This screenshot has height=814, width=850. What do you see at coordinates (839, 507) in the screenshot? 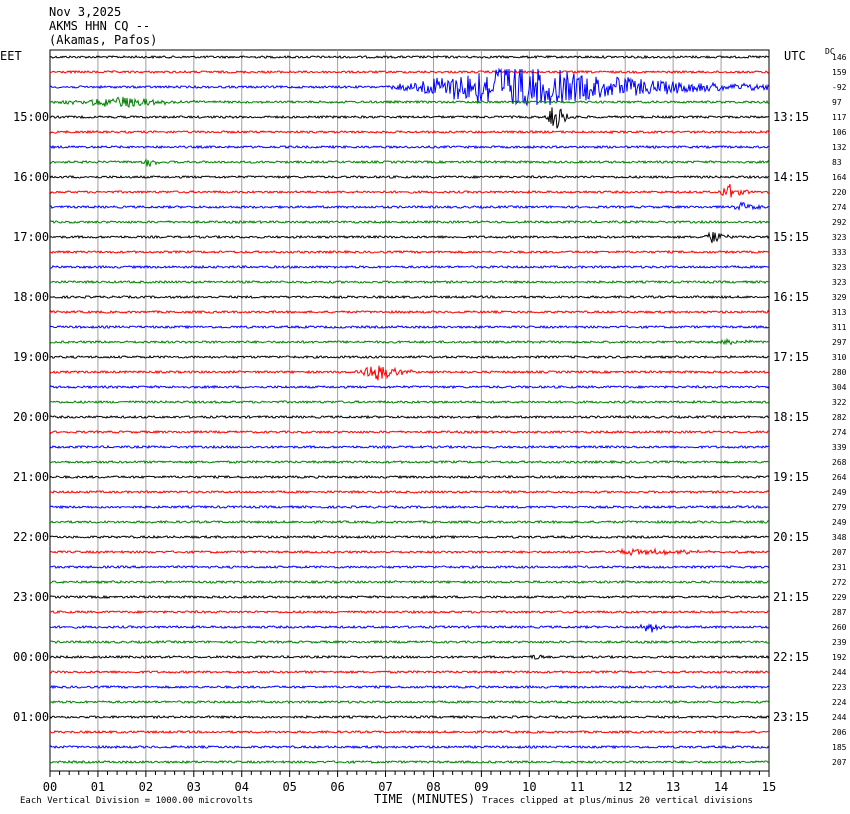
I see `dc-value: 279` at bounding box center [839, 507].